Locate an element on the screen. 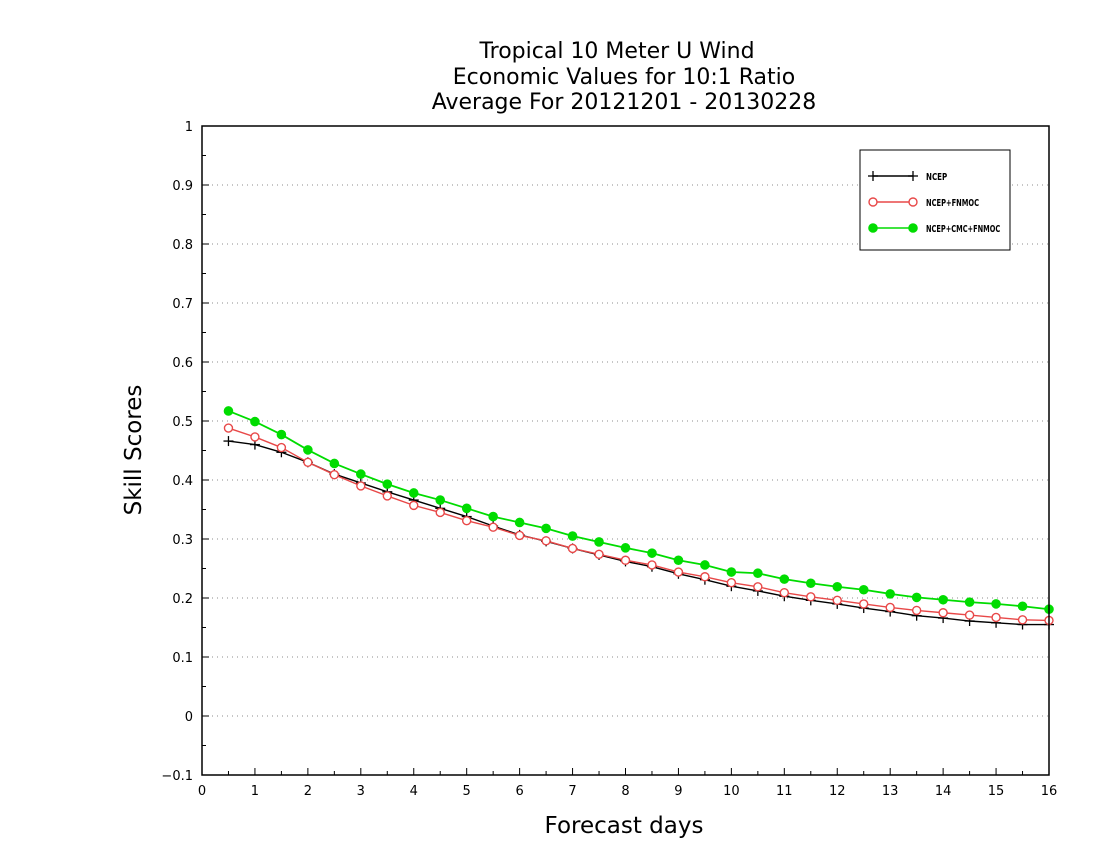 The image size is (1100, 850). x-tick-label: 9 is located at coordinates (678, 791).